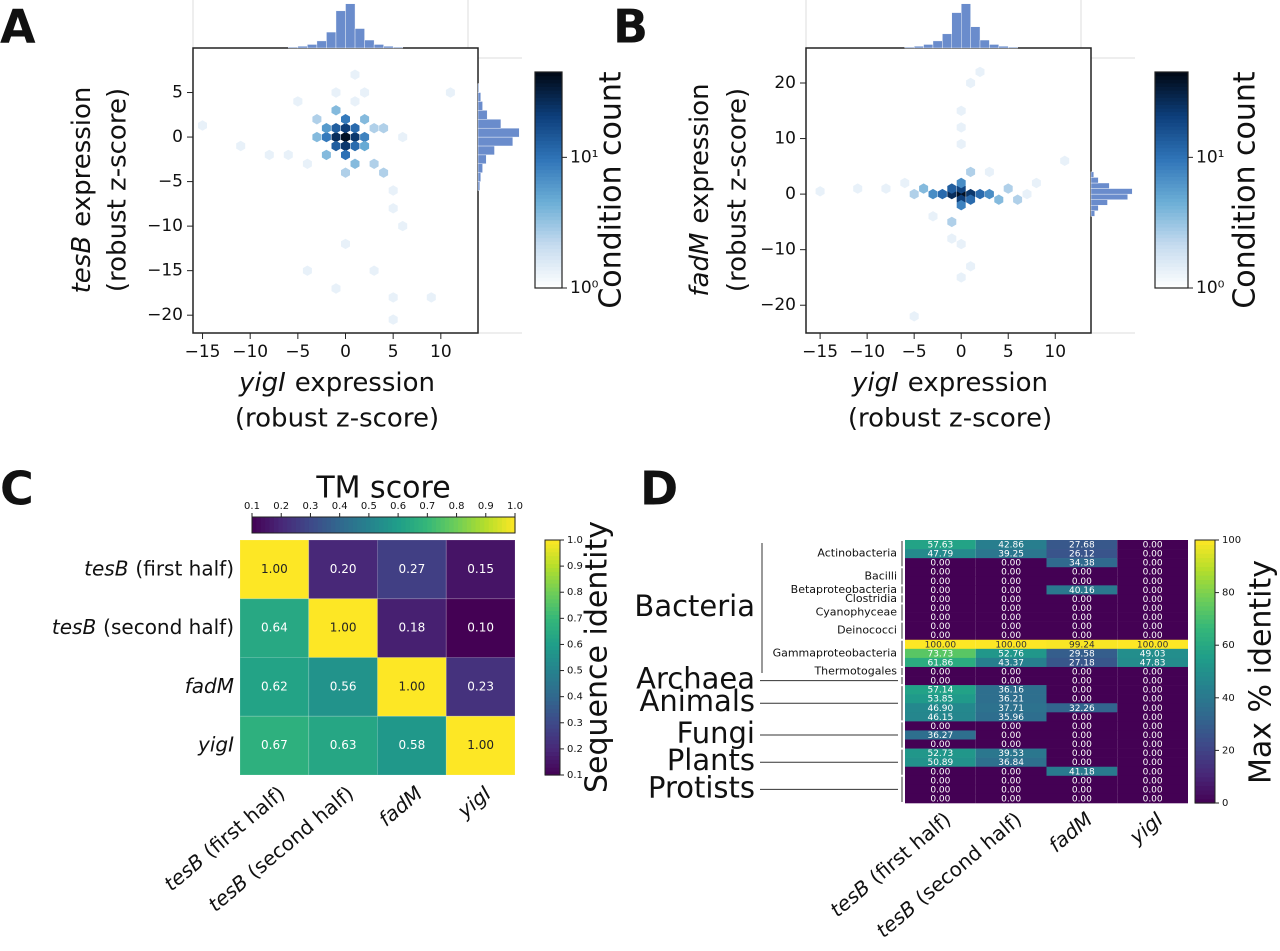  I want to click on colorbar-label: Max % identity, so click(1261, 672).